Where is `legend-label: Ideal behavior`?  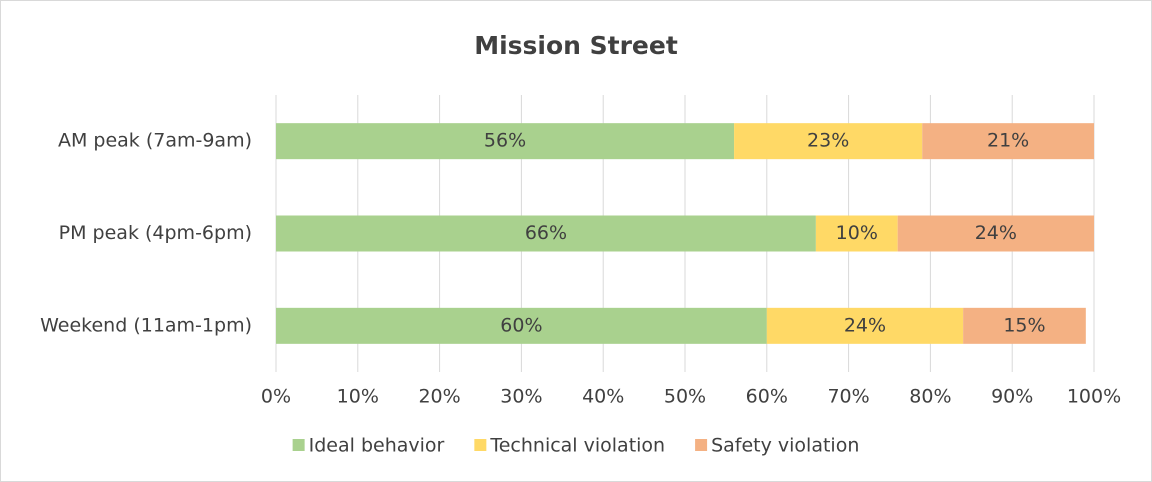 legend-label: Ideal behavior is located at coordinates (377, 446).